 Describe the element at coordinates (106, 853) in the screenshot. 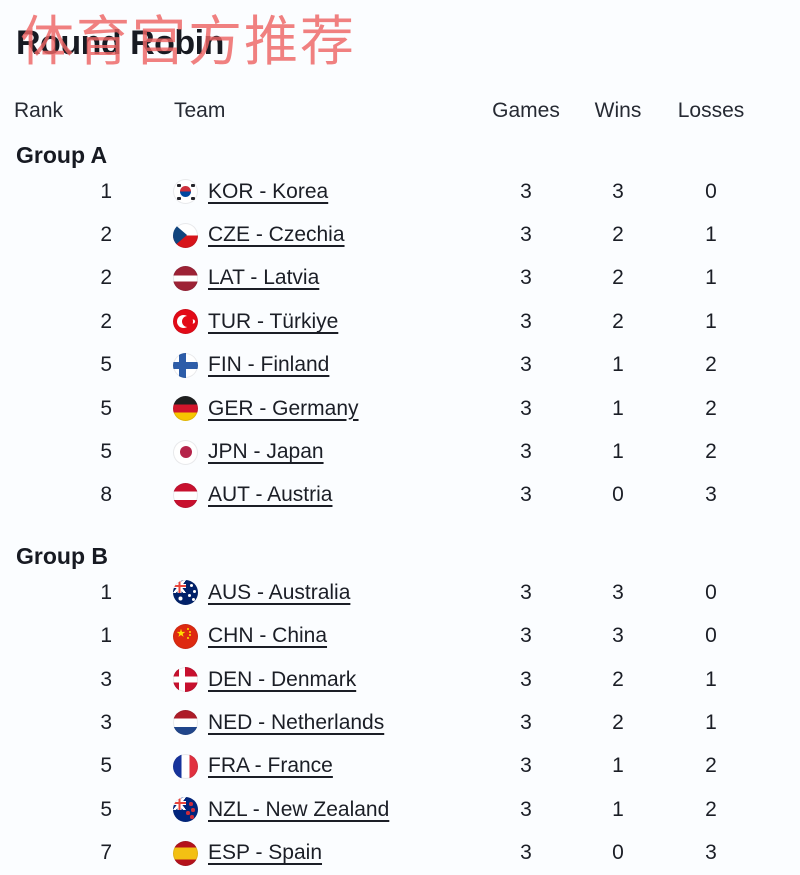

I see `rank-cell: 7` at that location.